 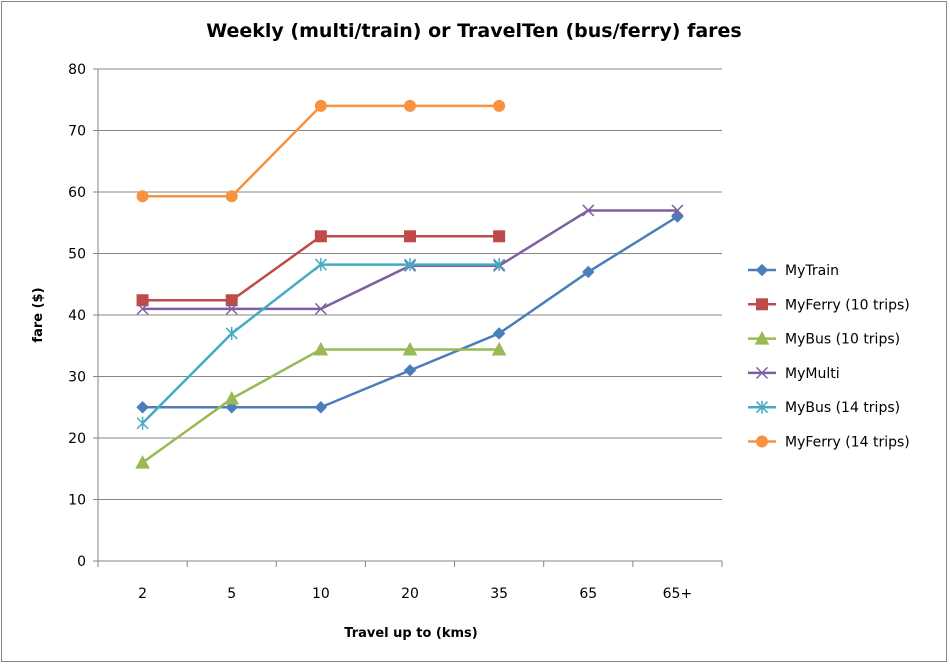 What do you see at coordinates (77, 193) in the screenshot?
I see `y-tick-label: 60` at bounding box center [77, 193].